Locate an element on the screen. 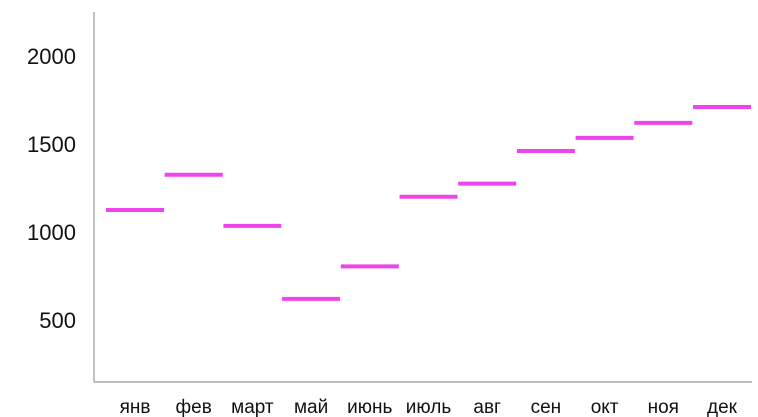 This screenshot has width=758, height=417. y-tick-labels: 500 1000 1500 2000 is located at coordinates (51, 188).